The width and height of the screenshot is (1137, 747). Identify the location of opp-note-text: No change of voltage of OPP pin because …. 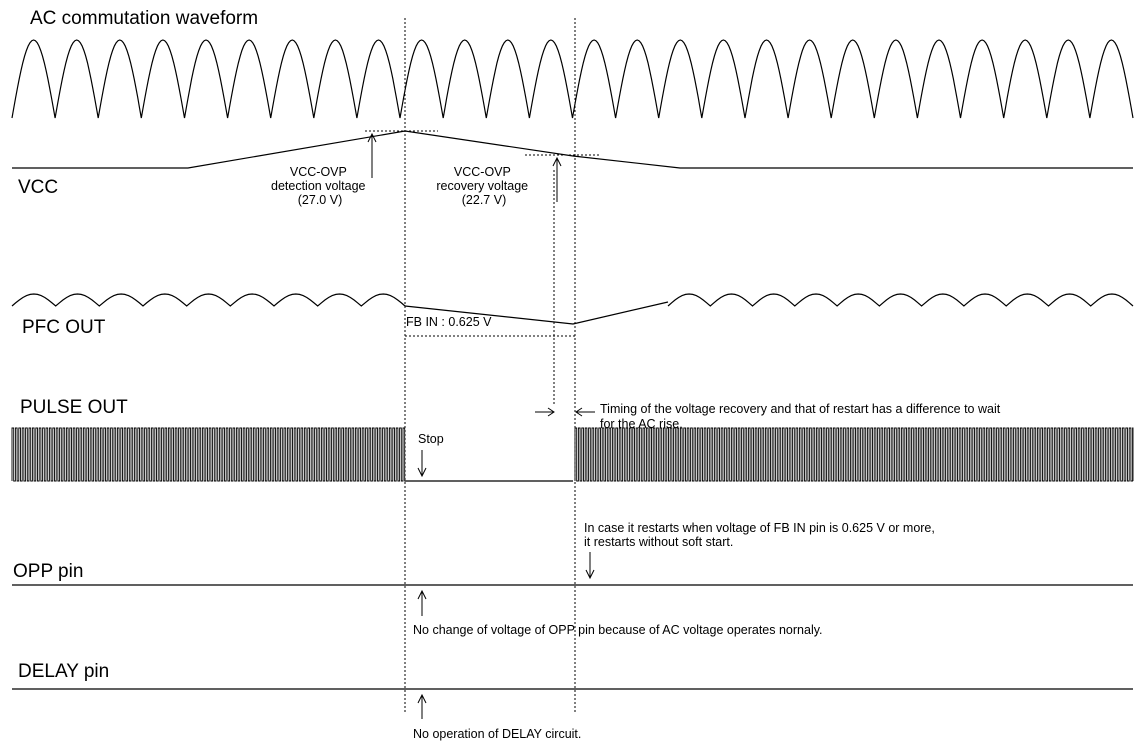
(618, 630).